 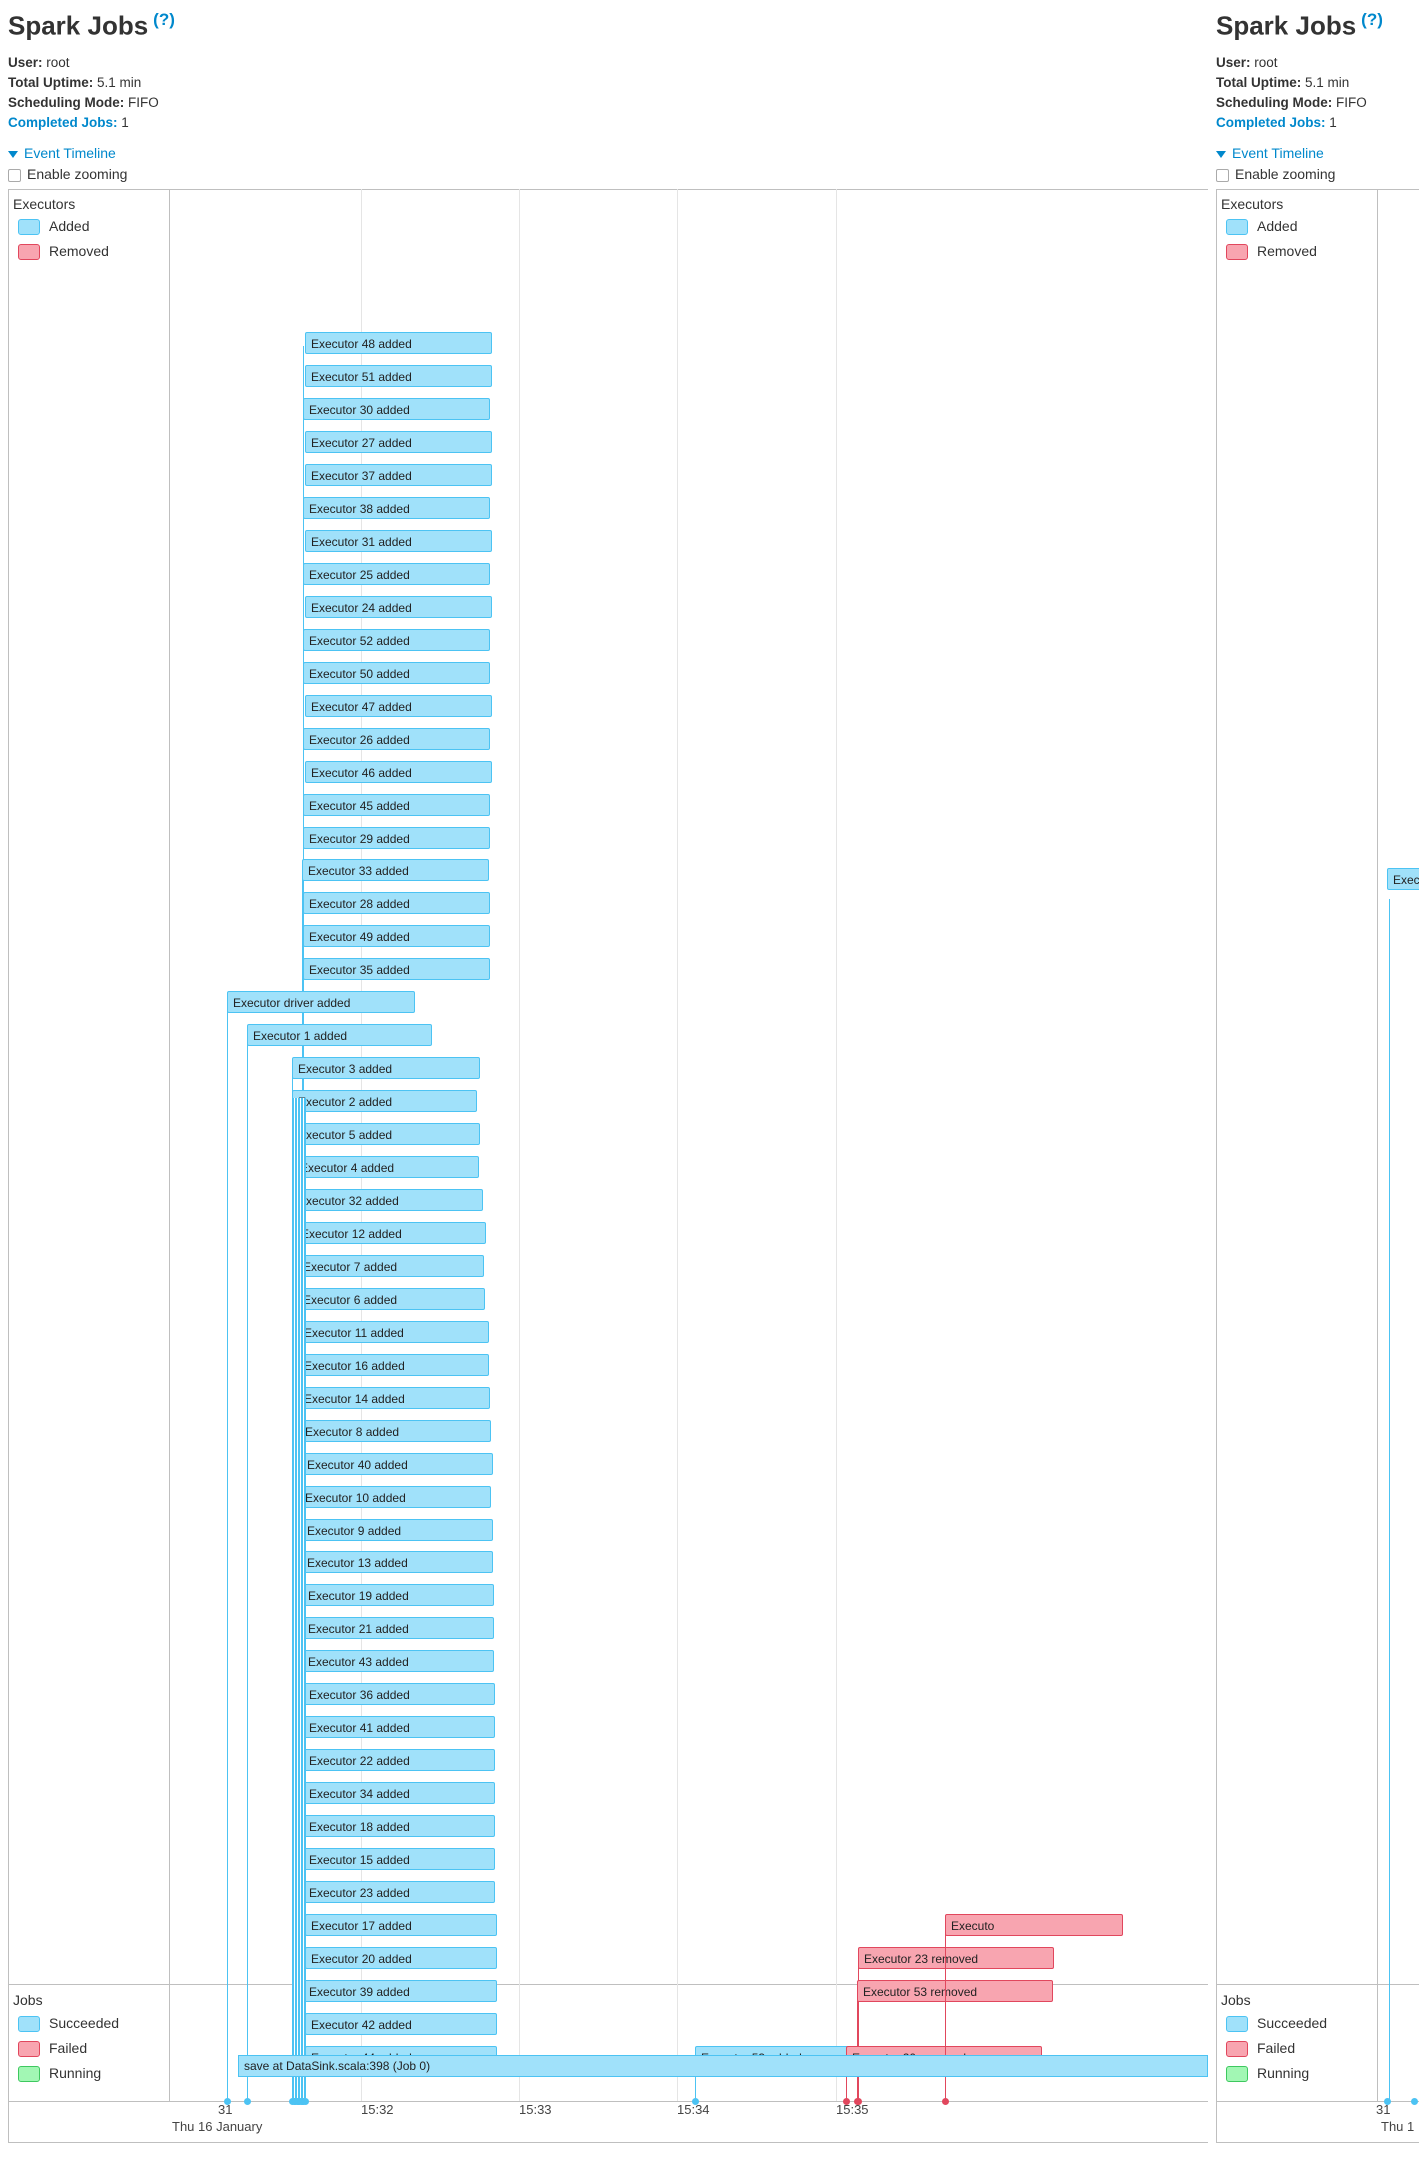 What do you see at coordinates (394, 1398) in the screenshot?
I see `executor-event: Executor 14 added` at bounding box center [394, 1398].